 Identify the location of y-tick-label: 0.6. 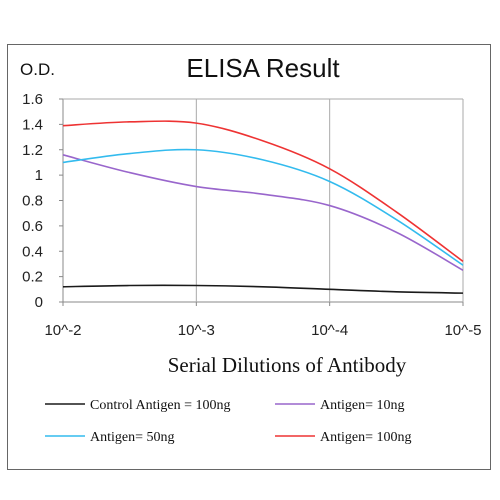
(32, 226).